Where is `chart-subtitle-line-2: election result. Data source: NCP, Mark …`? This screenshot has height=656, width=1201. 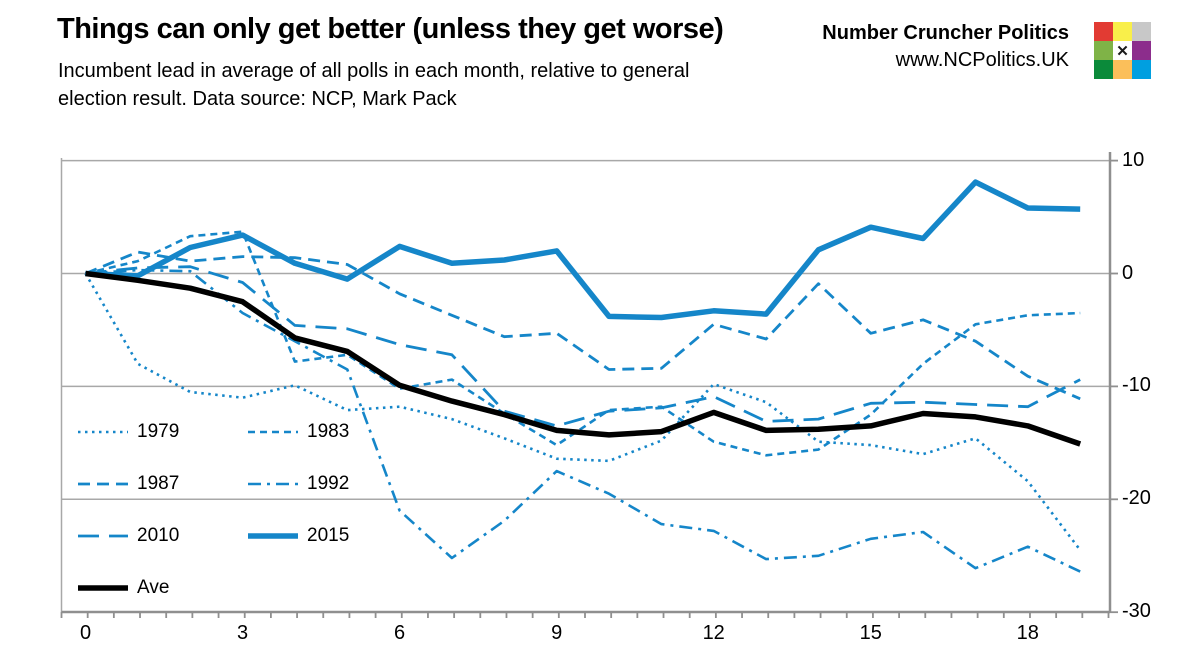 chart-subtitle-line-2: election result. Data source: NCP, Mark … is located at coordinates (257, 99).